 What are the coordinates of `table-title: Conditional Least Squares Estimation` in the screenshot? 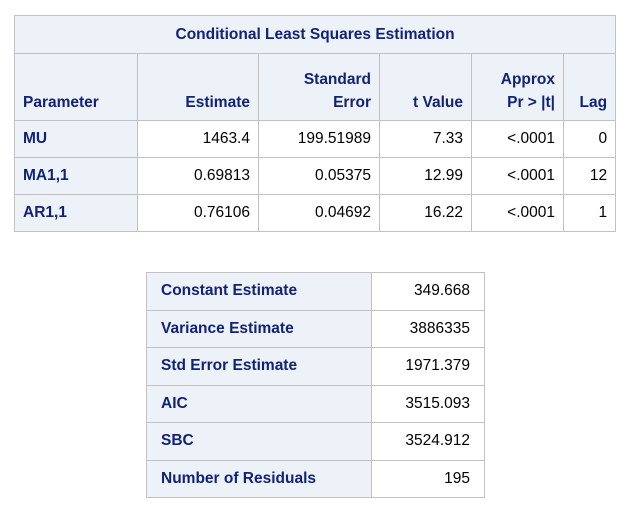 It's located at (315, 34).